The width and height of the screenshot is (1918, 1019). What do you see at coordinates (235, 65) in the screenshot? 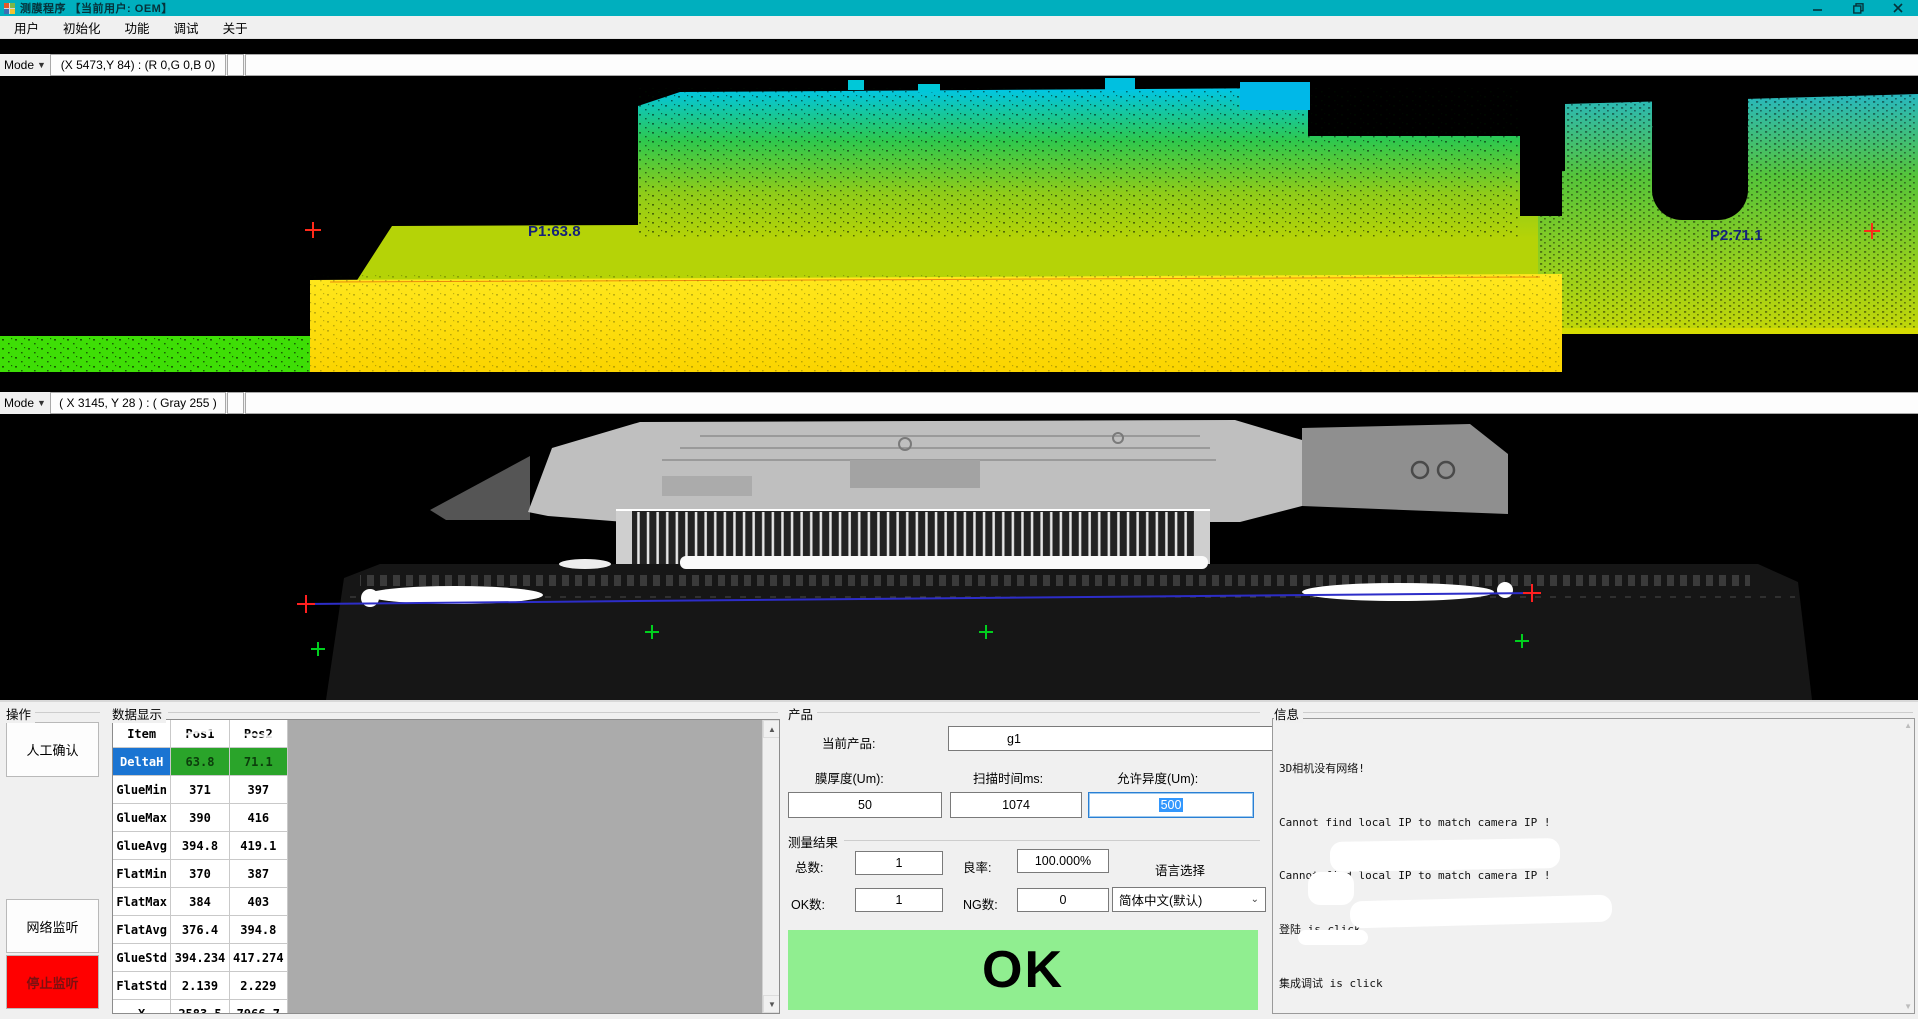
I see `camera3d-seg-small` at bounding box center [235, 65].